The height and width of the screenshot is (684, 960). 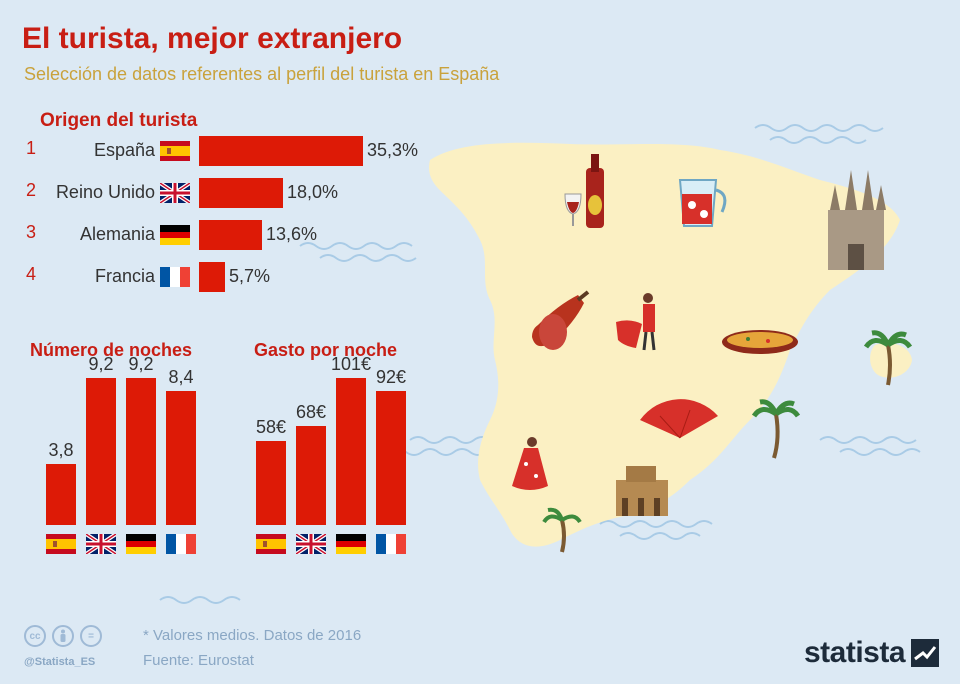 What do you see at coordinates (31, 148) in the screenshot?
I see `rank-number: 1` at bounding box center [31, 148].